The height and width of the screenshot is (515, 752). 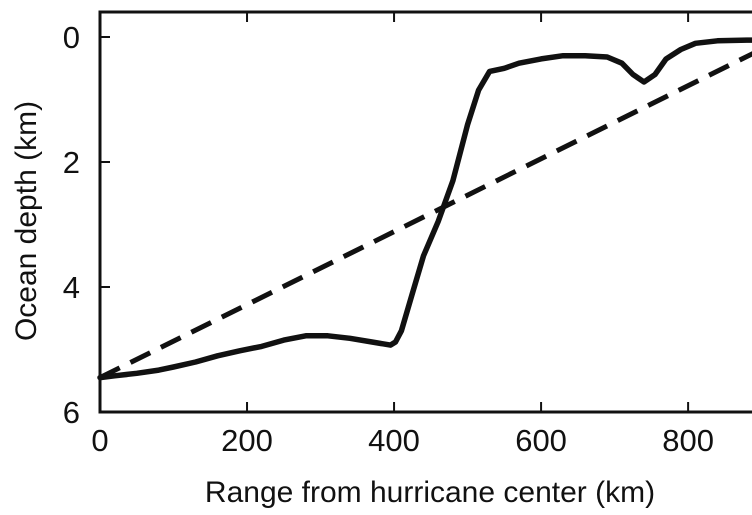 What do you see at coordinates (26, 221) in the screenshot?
I see `y-axis-label: Ocean depth (km)` at bounding box center [26, 221].